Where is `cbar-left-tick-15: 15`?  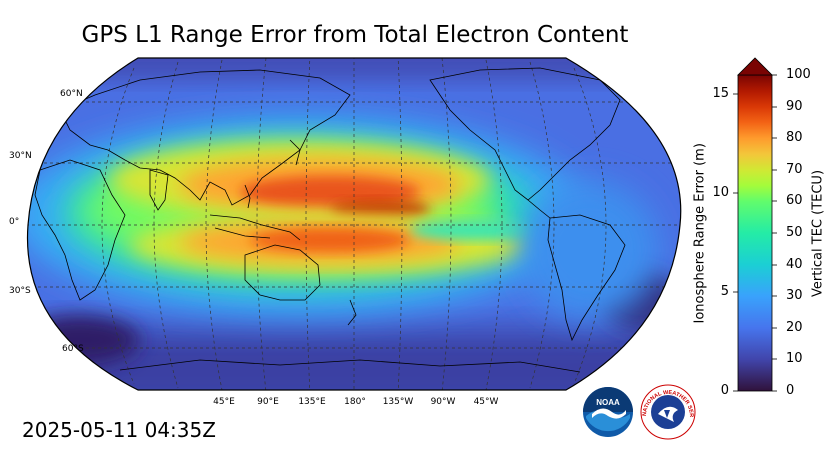 cbar-left-tick-15: 15 is located at coordinates (720, 93).